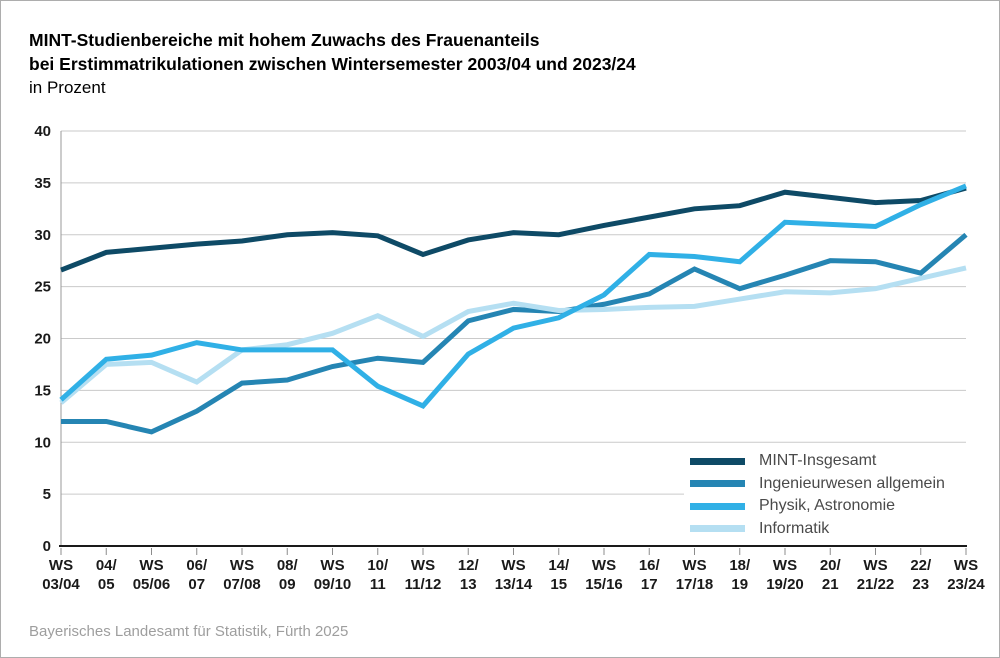 Image resolution: width=1000 pixels, height=658 pixels. What do you see at coordinates (717, 461) in the screenshot?
I see `legend-swatch-mint-insgesamt` at bounding box center [717, 461].